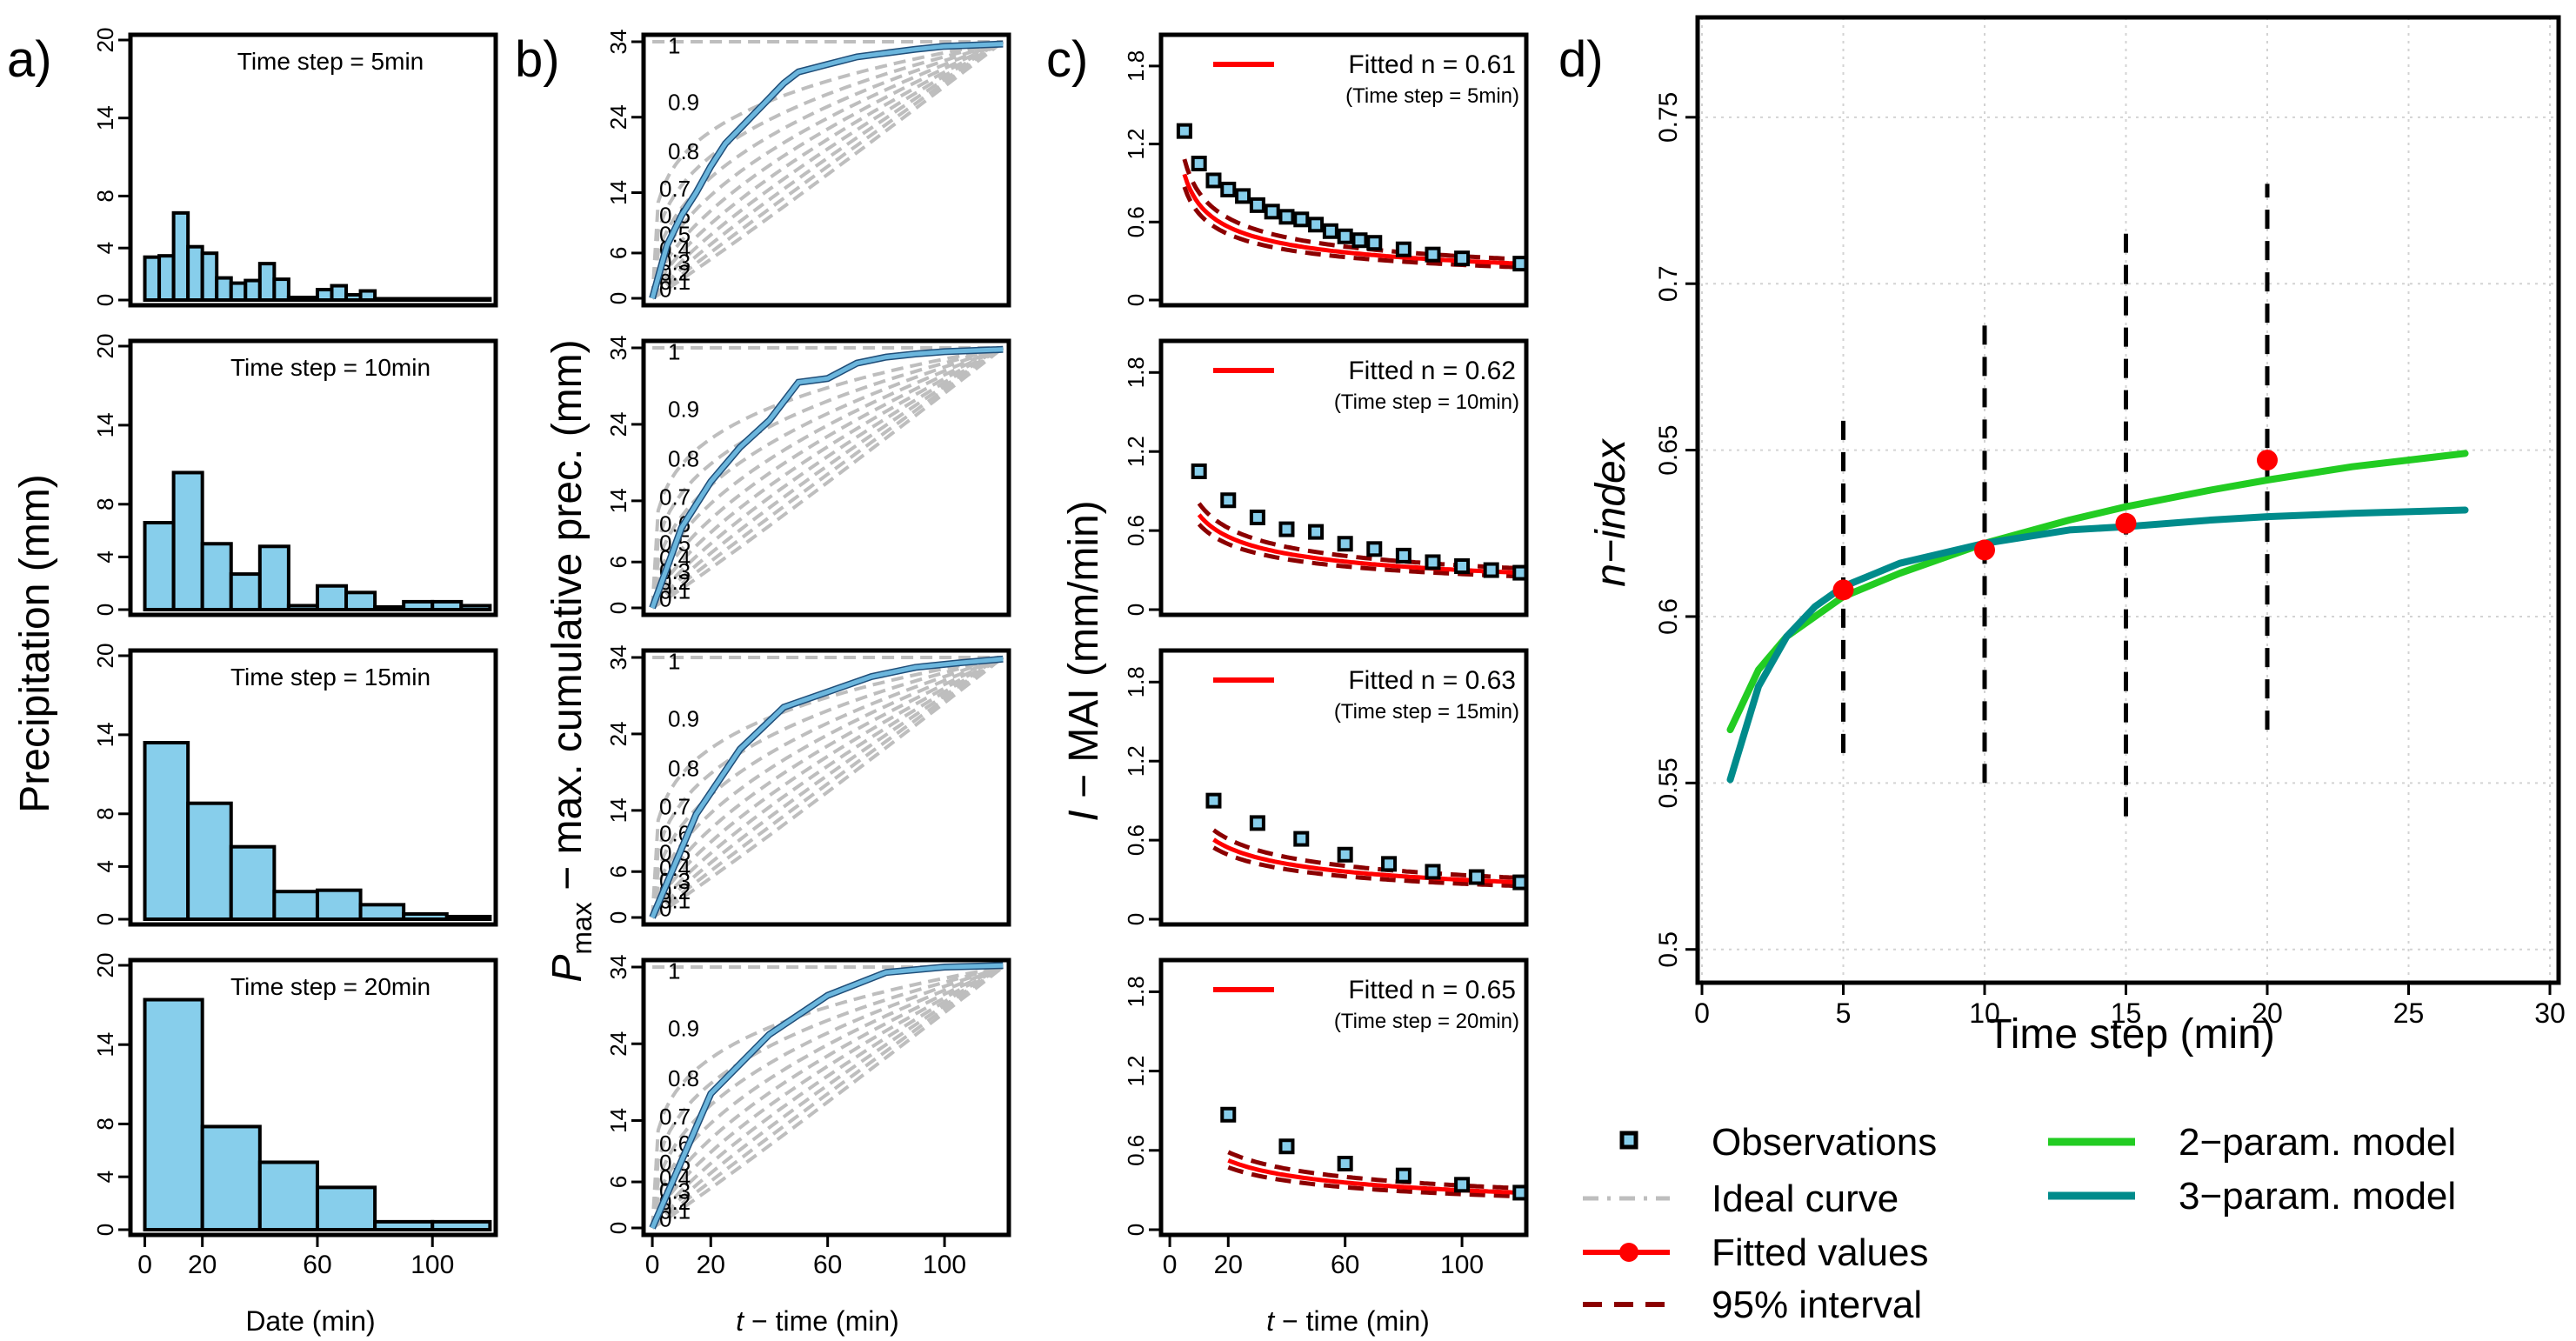 The width and height of the screenshot is (2576, 1341). Describe the element at coordinates (1136, 1150) in the screenshot. I see `panel-c-ytick-label: 0.6` at that location.